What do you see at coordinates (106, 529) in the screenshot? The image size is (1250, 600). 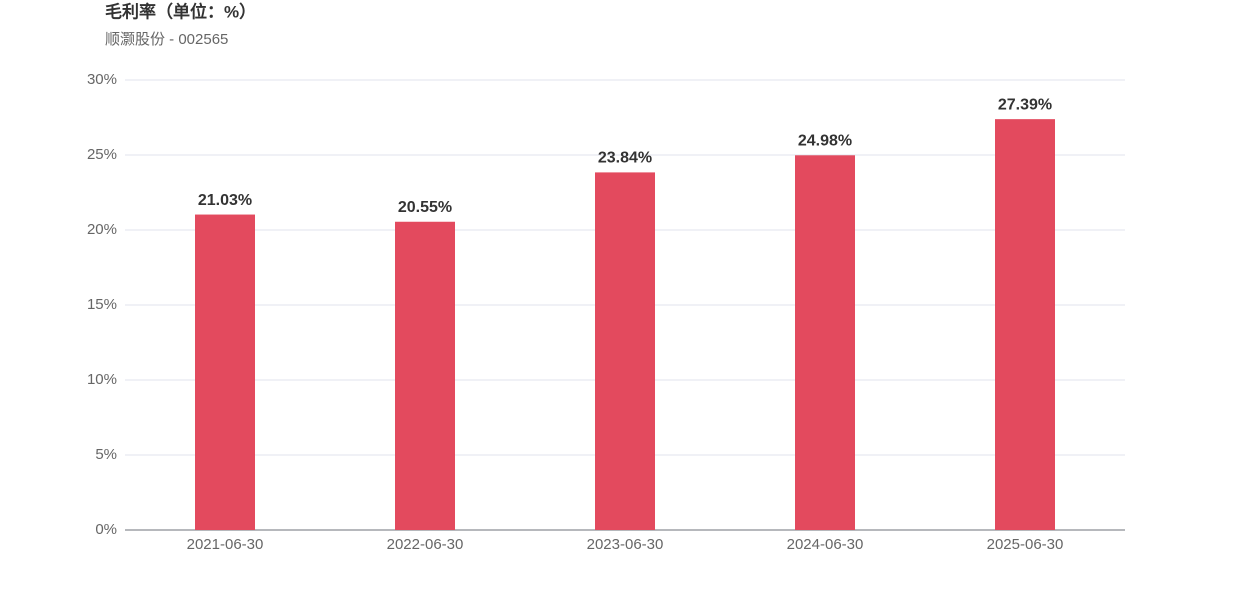 I see `y-tick-label: 0%` at bounding box center [106, 529].